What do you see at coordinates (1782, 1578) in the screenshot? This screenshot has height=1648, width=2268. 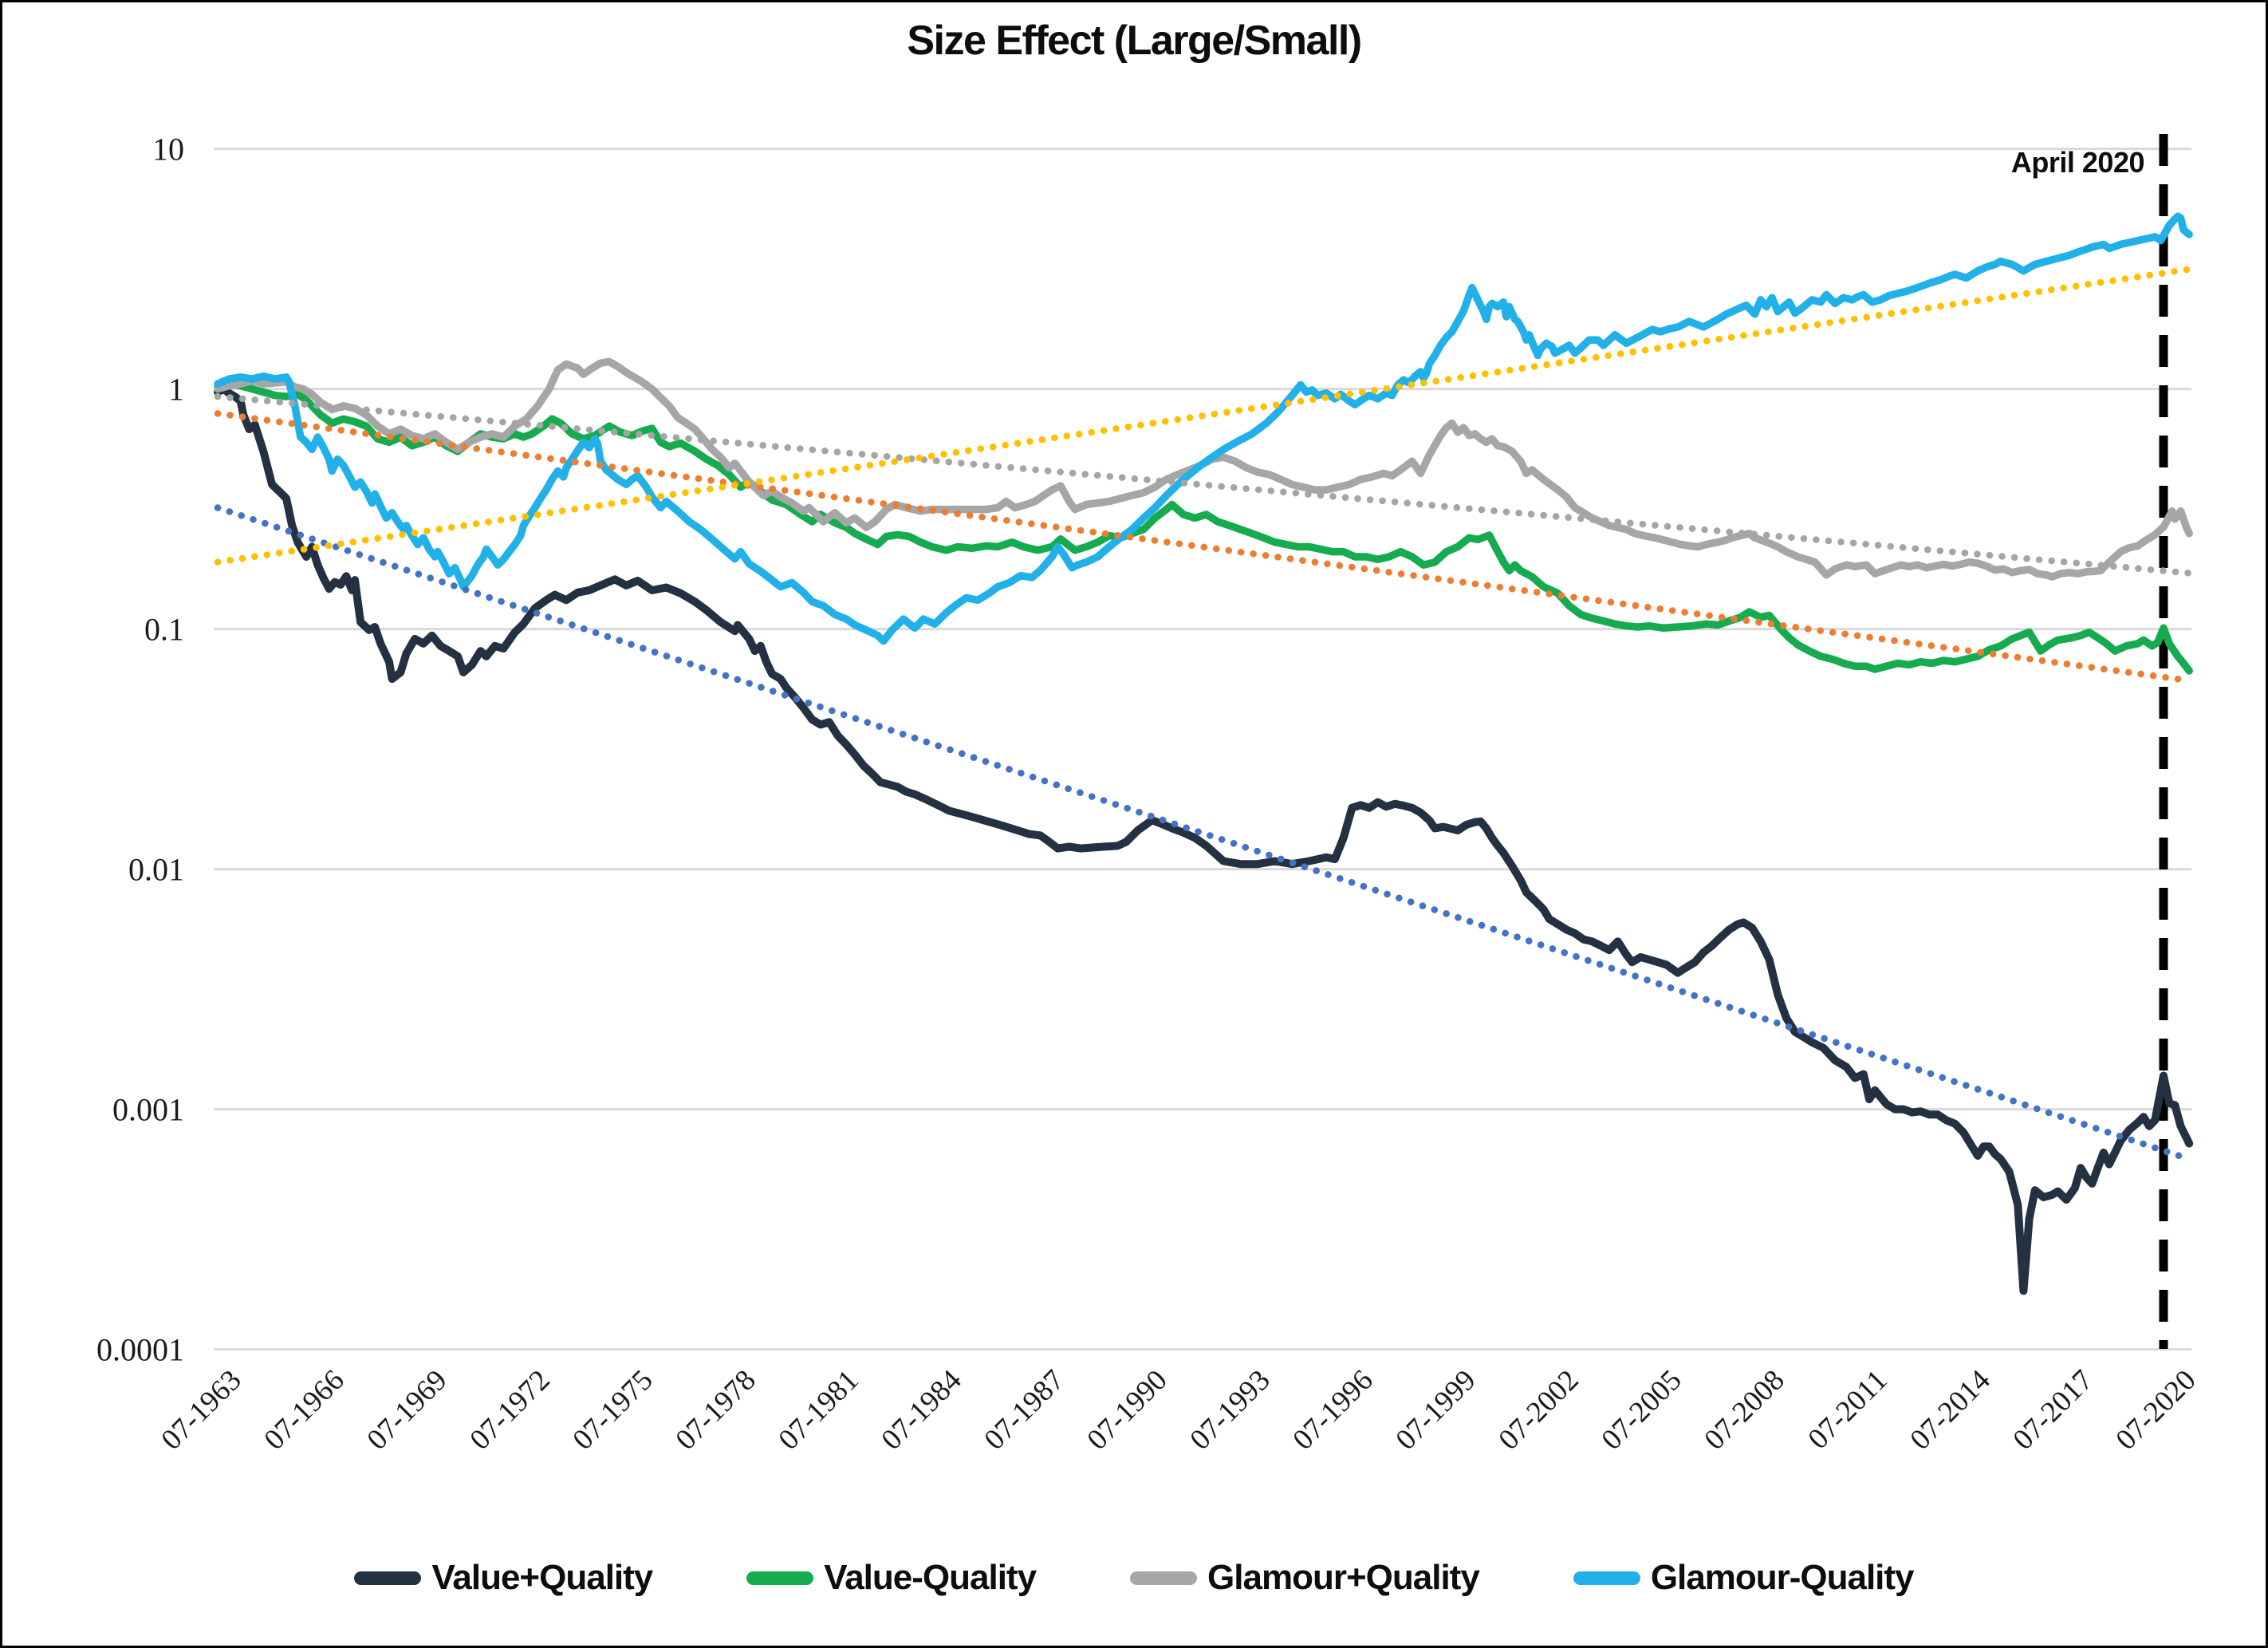 I see `legend-label: Glamour-Quality` at bounding box center [1782, 1578].